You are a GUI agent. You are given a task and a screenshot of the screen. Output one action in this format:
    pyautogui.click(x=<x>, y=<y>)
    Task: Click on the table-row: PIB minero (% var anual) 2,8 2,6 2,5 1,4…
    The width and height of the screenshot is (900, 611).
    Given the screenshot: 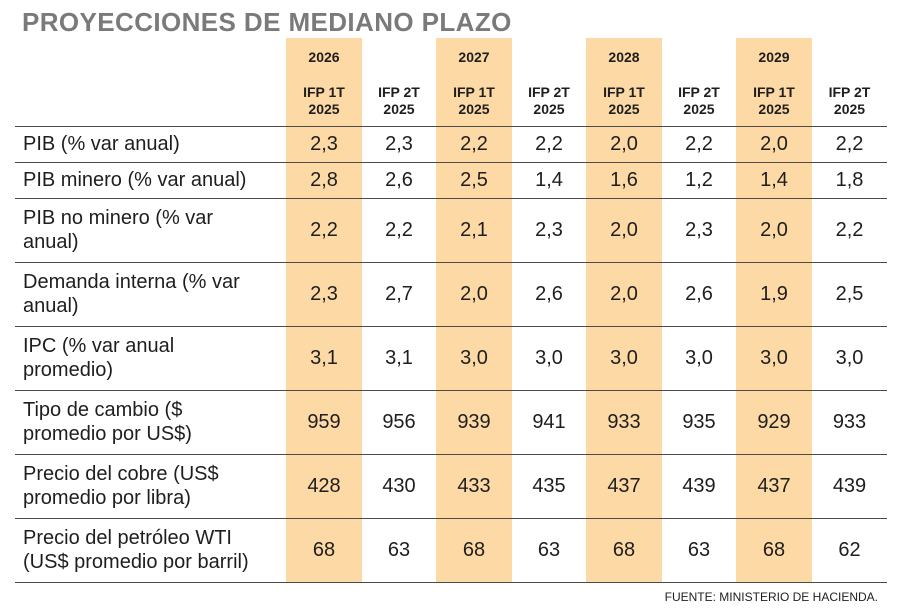 What is the action you would take?
    pyautogui.click(x=451, y=179)
    